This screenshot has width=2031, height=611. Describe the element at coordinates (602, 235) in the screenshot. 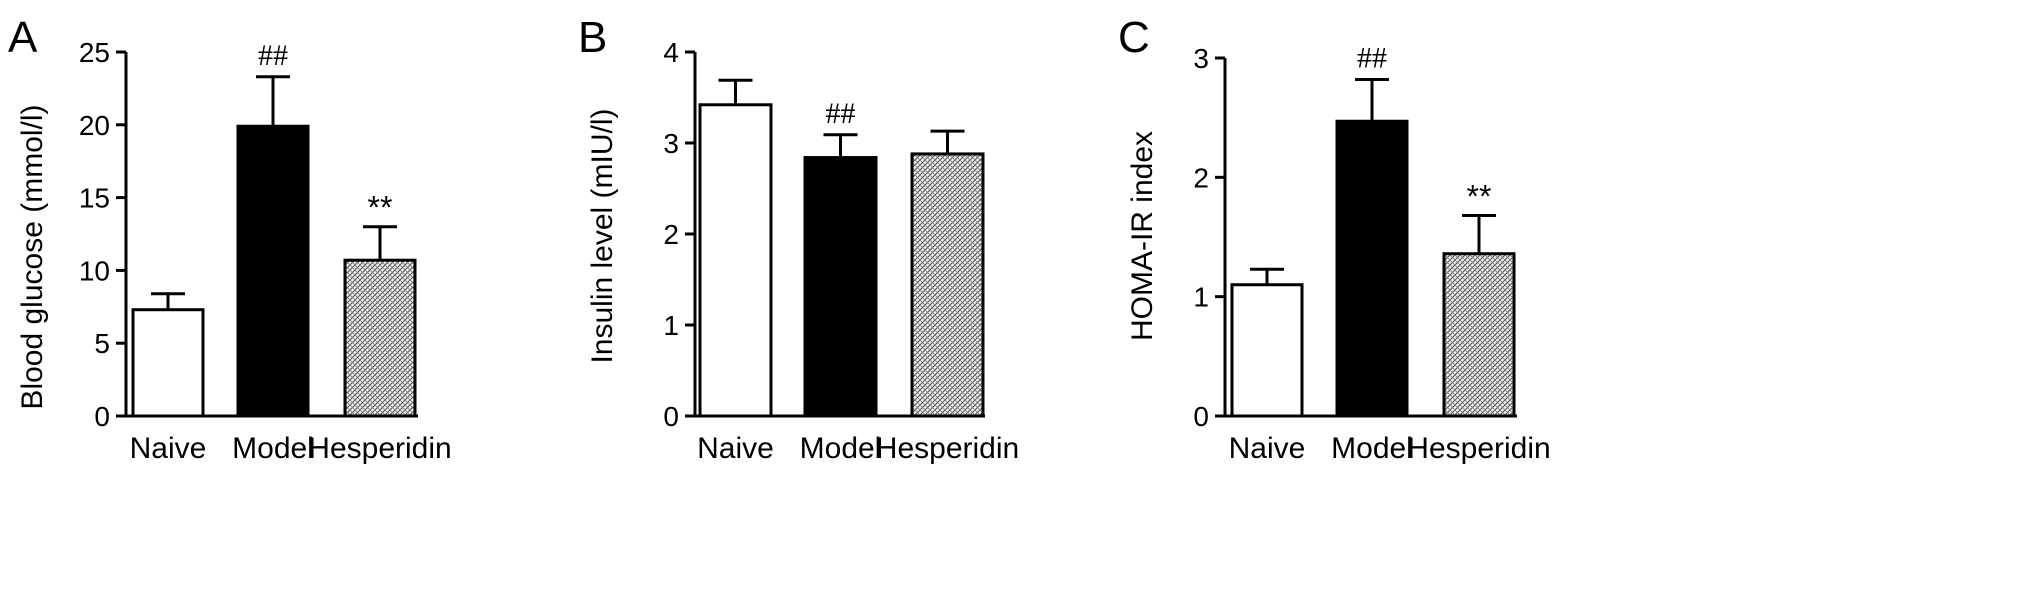

I see `y-axis-title-b: Insulin level (mIU/l)` at that location.